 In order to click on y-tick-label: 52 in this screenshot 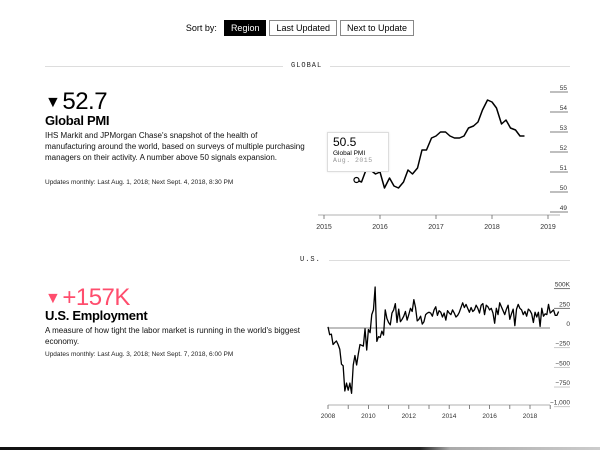, I will do `click(564, 148)`.